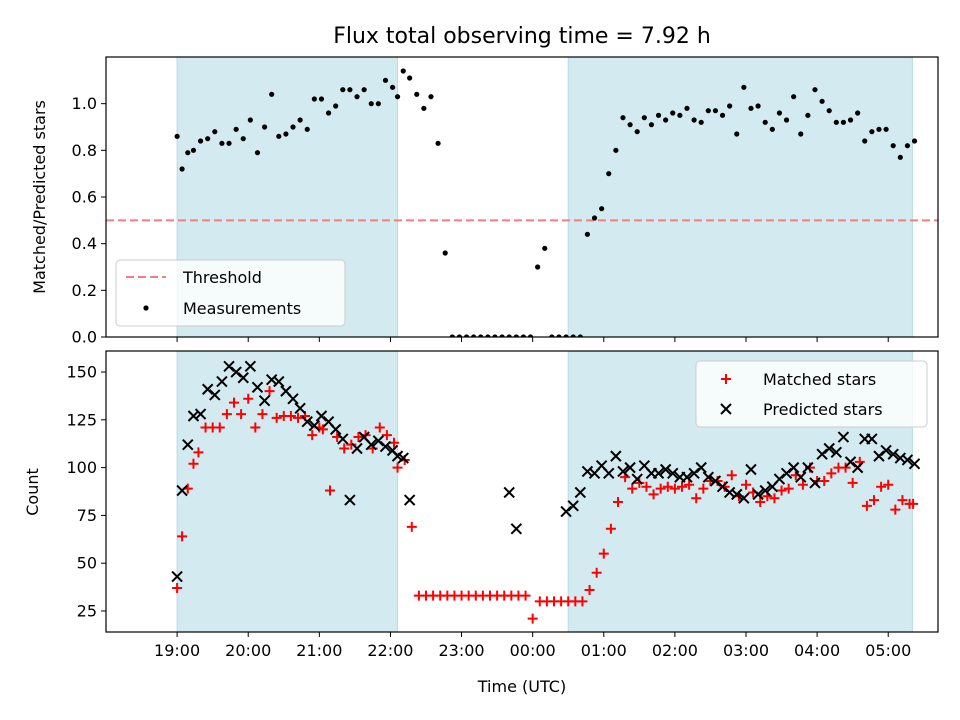 Image resolution: width=960 pixels, height=720 pixels. What do you see at coordinates (39, 197) in the screenshot?
I see `top-y-axis-label: Matched/Predicted stars` at bounding box center [39, 197].